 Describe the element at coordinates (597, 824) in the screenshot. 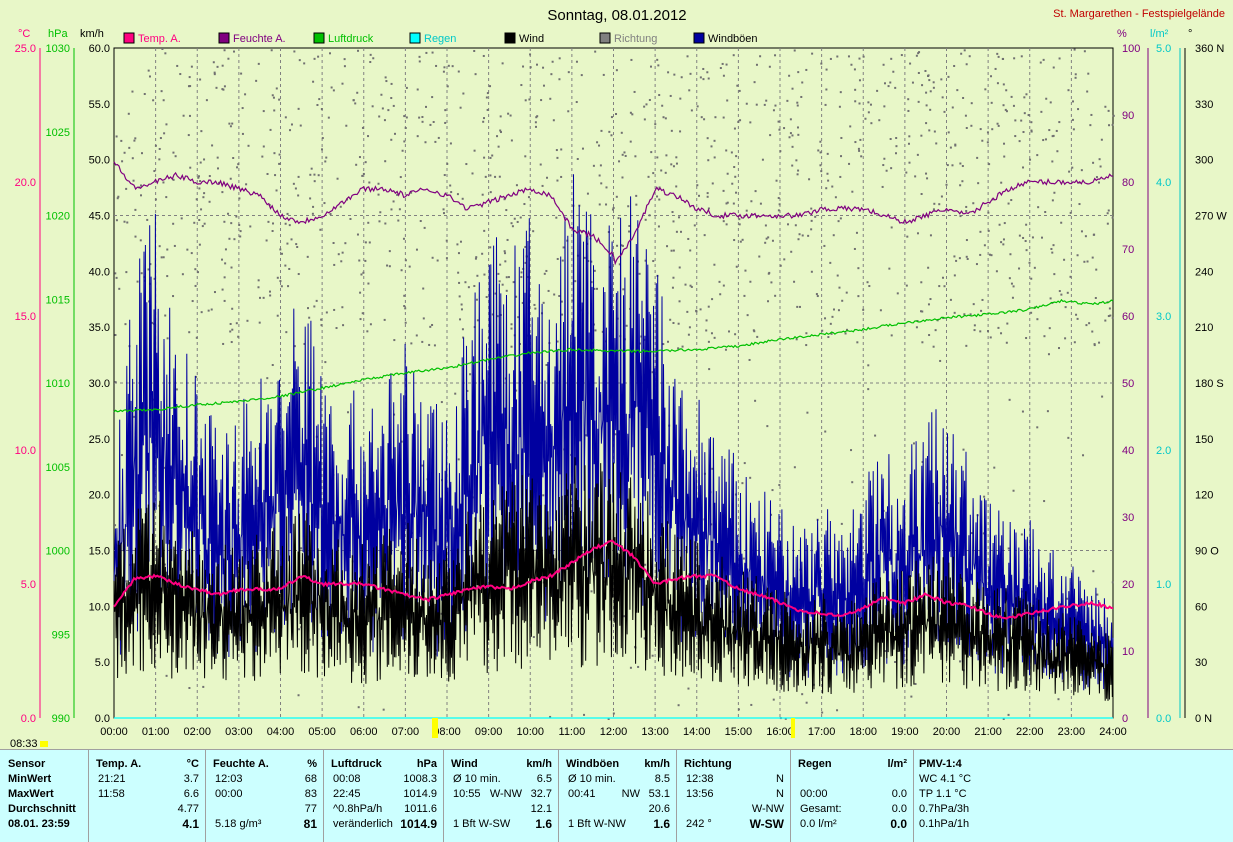

I see `cell-time: 1 Bft W-NW` at that location.